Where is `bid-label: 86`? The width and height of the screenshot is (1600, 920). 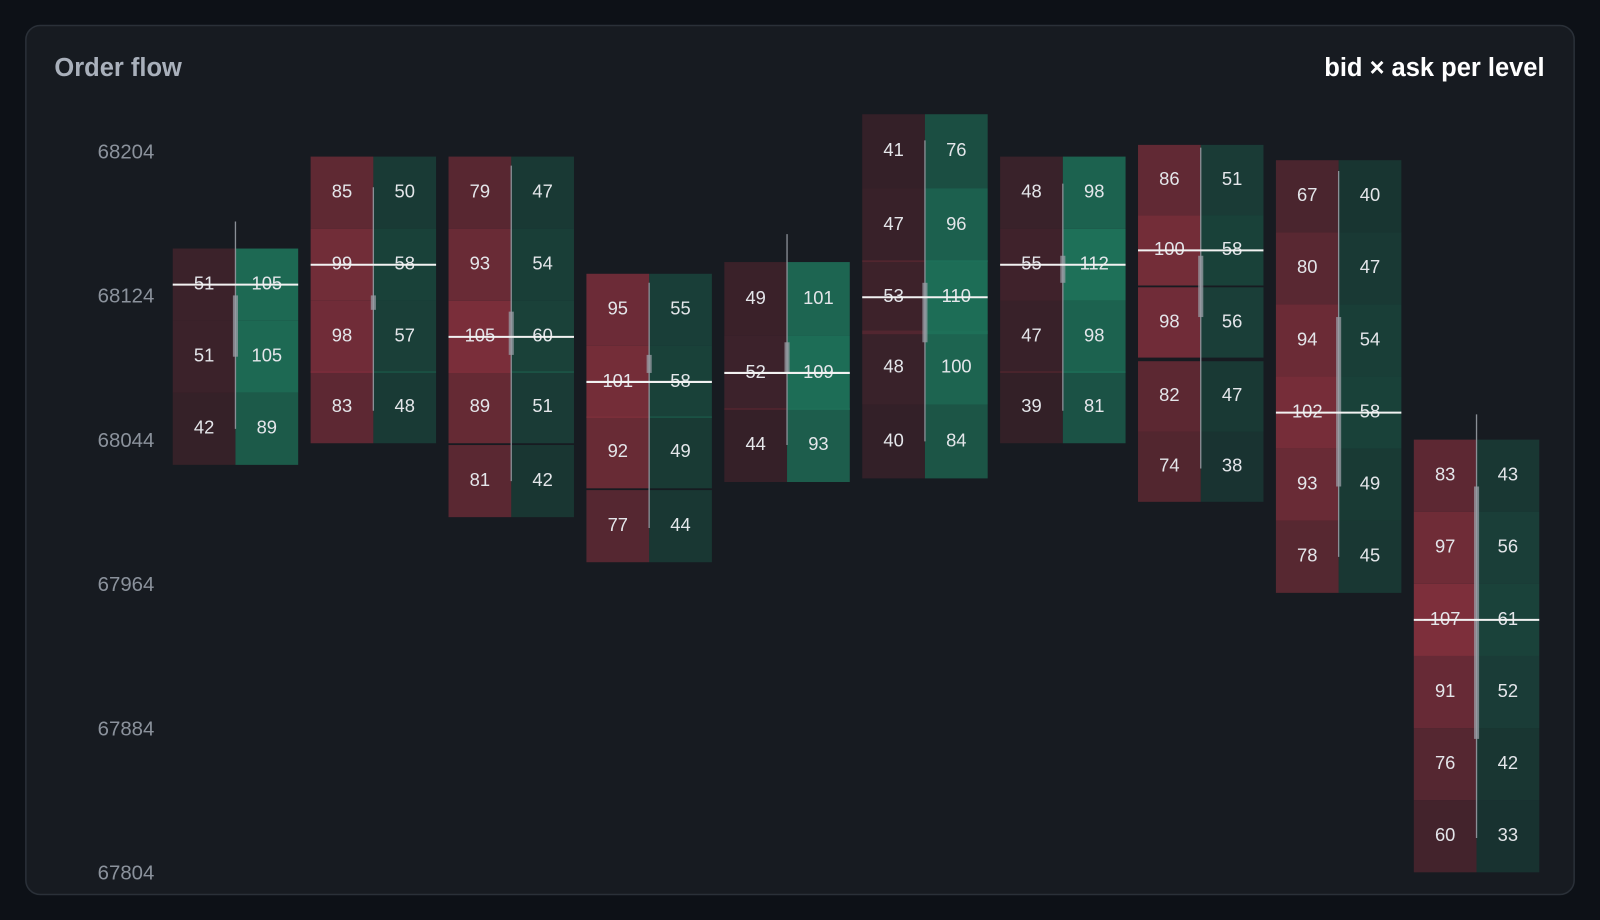 bid-label: 86 is located at coordinates (1169, 178).